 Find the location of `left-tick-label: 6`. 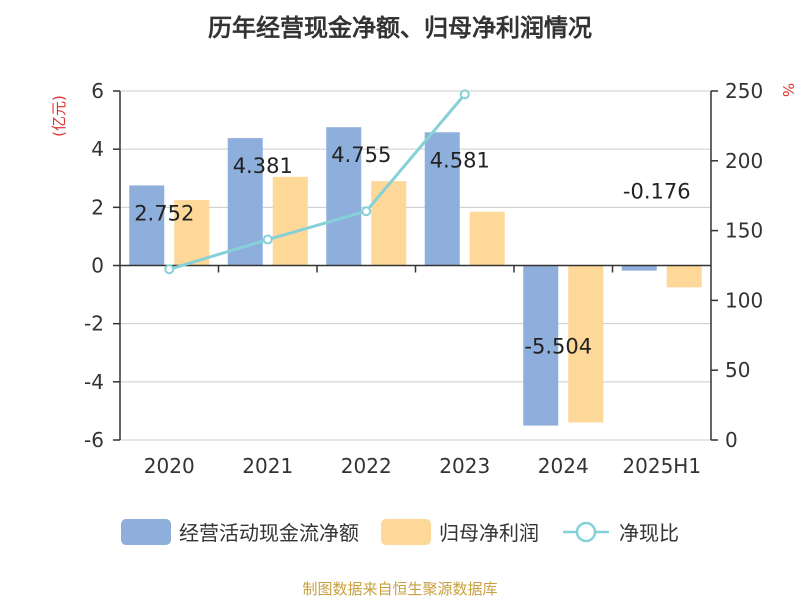

left-tick-label: 6 is located at coordinates (97, 91).